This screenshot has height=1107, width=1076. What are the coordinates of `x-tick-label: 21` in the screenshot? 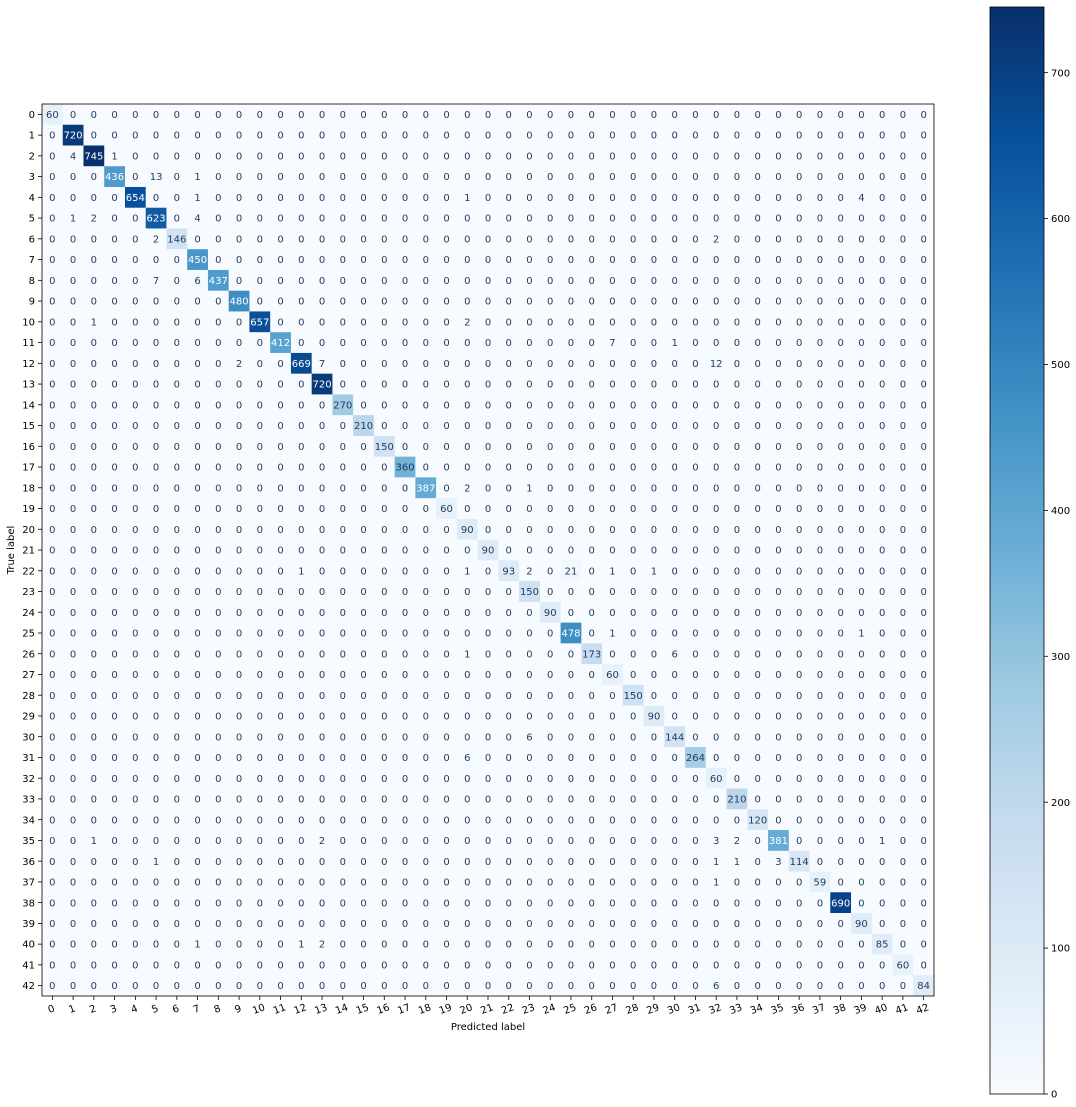 It's located at (487, 1009).